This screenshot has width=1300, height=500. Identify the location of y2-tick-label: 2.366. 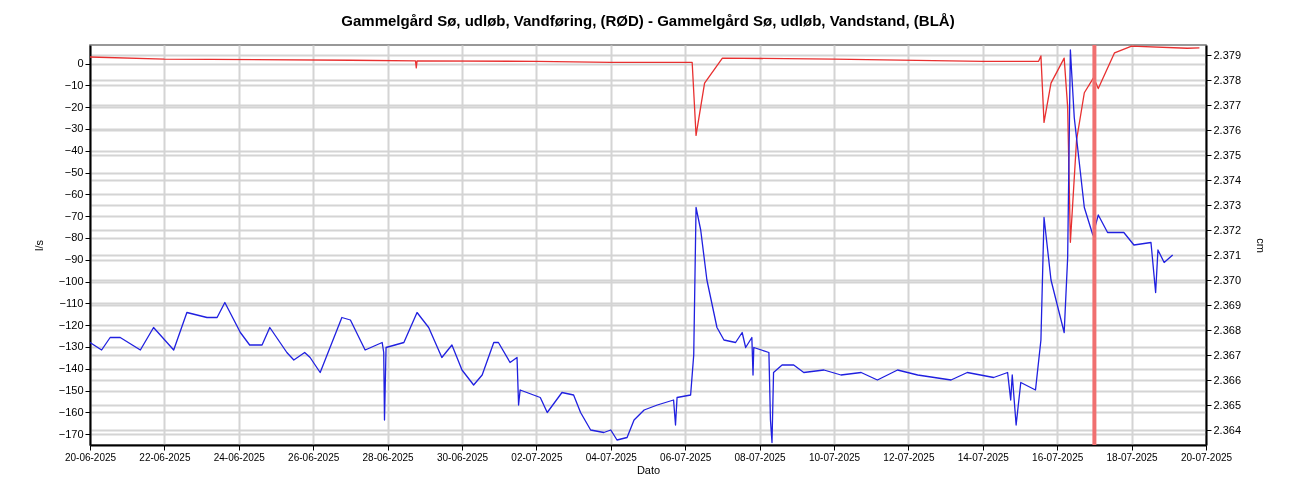
(1227, 379).